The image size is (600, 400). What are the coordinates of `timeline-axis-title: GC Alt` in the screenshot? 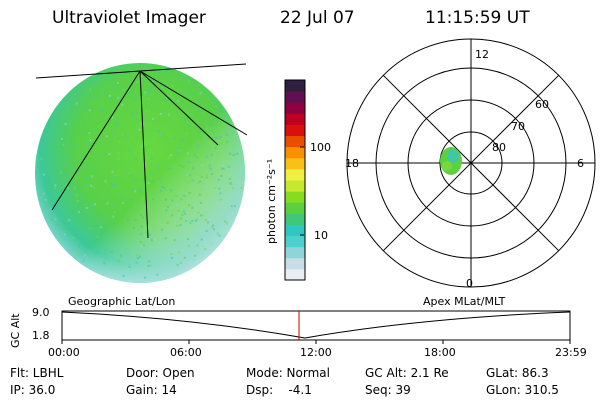 It's located at (15, 330).